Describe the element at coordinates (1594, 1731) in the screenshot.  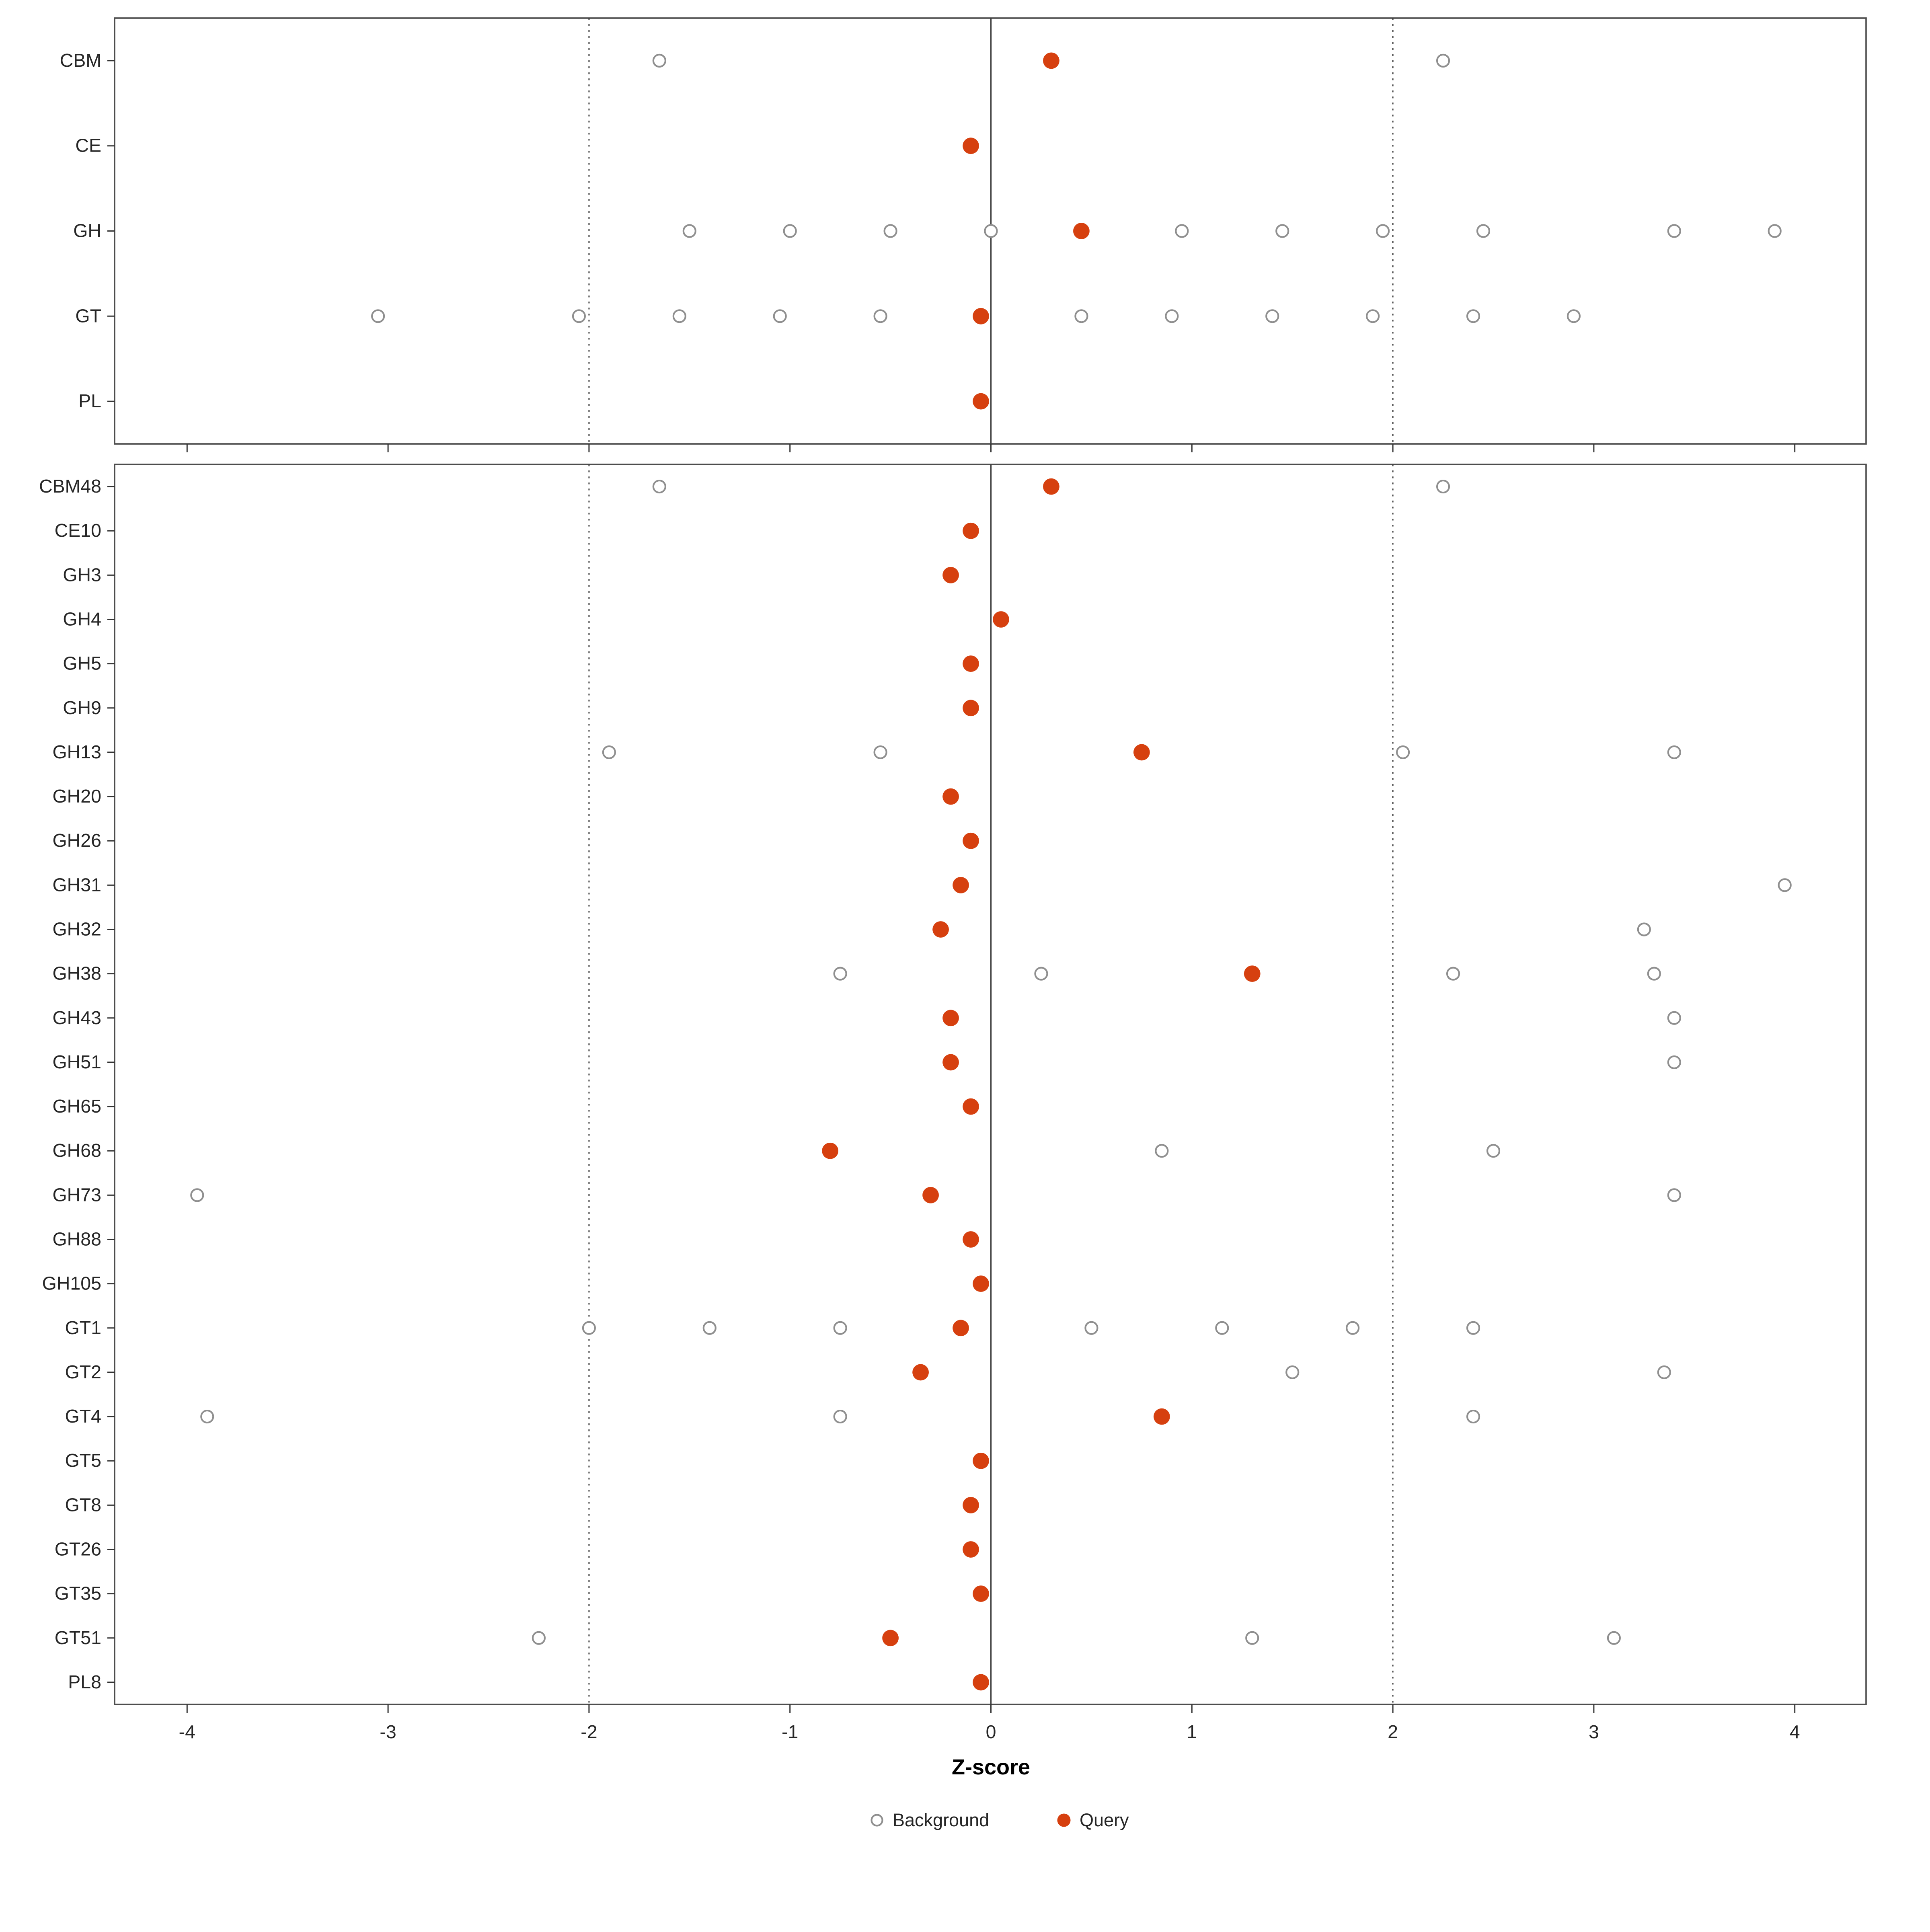
I see `x-tick-label: 3` at that location.